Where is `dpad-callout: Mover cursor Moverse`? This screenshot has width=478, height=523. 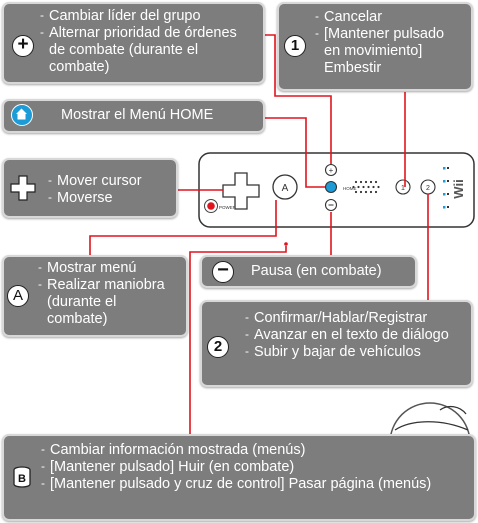
dpad-callout: Mover cursor Moverse is located at coordinates (90, 188).